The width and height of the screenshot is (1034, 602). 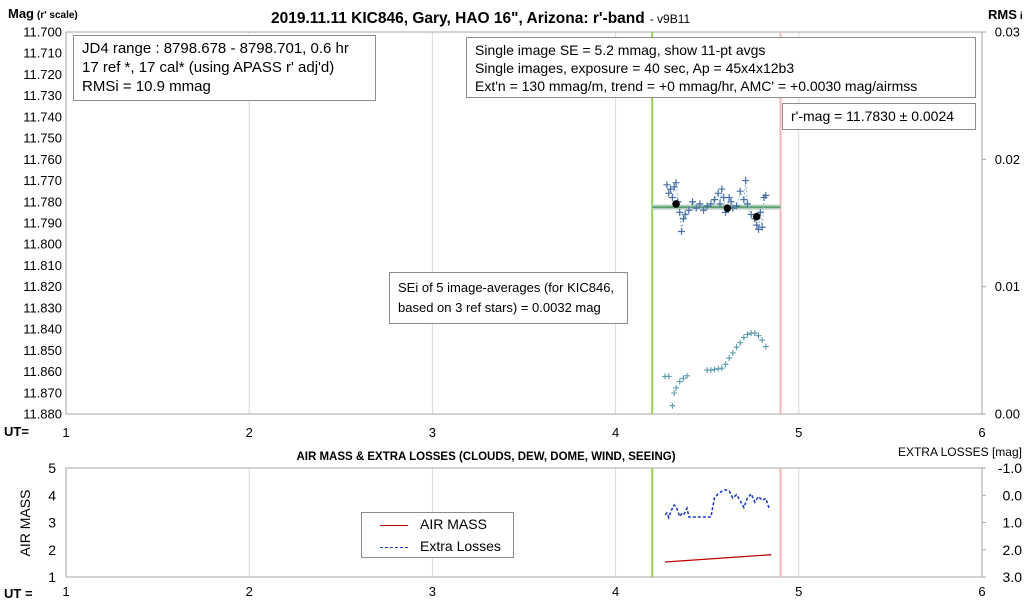 I want to click on x-tick-label: 4, so click(x=615, y=591).